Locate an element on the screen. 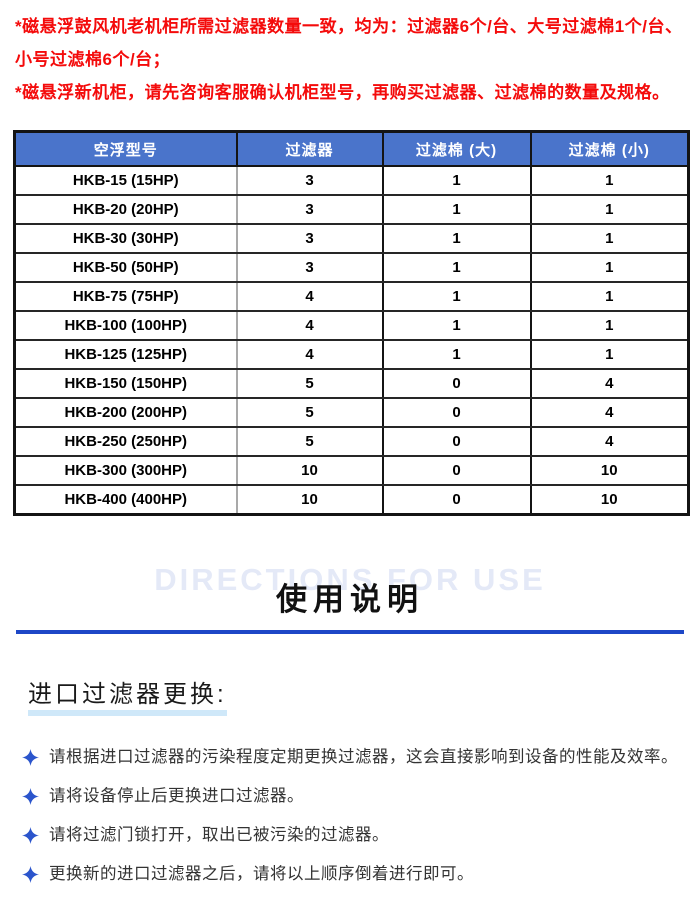 The height and width of the screenshot is (901, 700). table-row: HKB-30 (30HP) 3 1 1 is located at coordinates (351, 238).